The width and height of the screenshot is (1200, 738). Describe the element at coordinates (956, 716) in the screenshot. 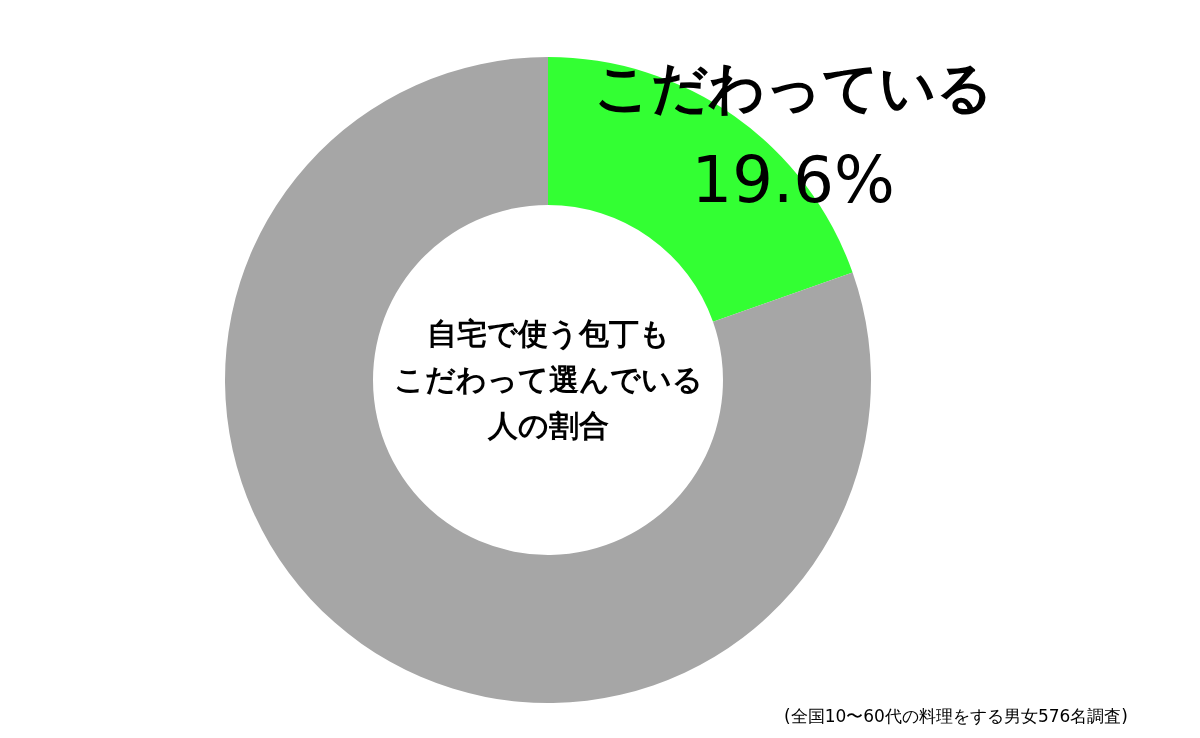

I see `text: (全国10〜60代の料理をする男女576名調査)` at that location.